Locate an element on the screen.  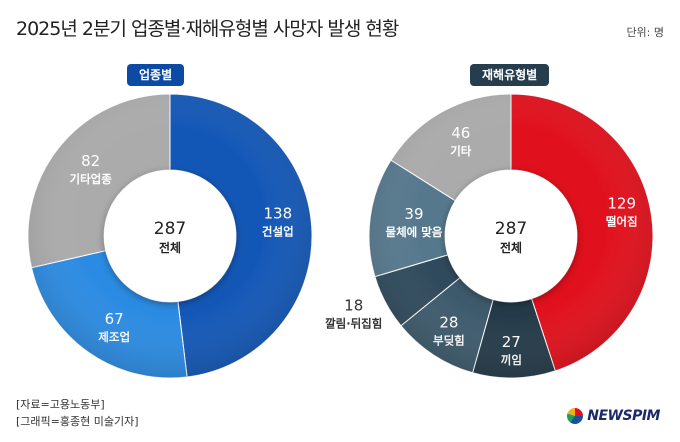
slice-label-0-0: 건설업 is located at coordinates (278, 232).